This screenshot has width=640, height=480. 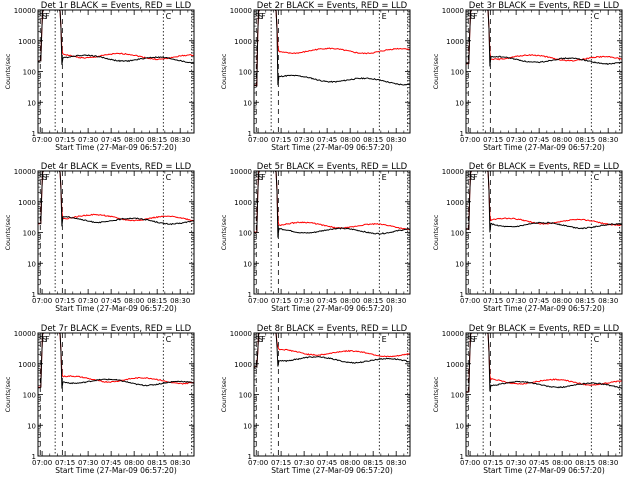 What do you see at coordinates (332, 6) in the screenshot?
I see `panel-title: Det 2r BLACK = Events, RED = LLD` at bounding box center [332, 6].